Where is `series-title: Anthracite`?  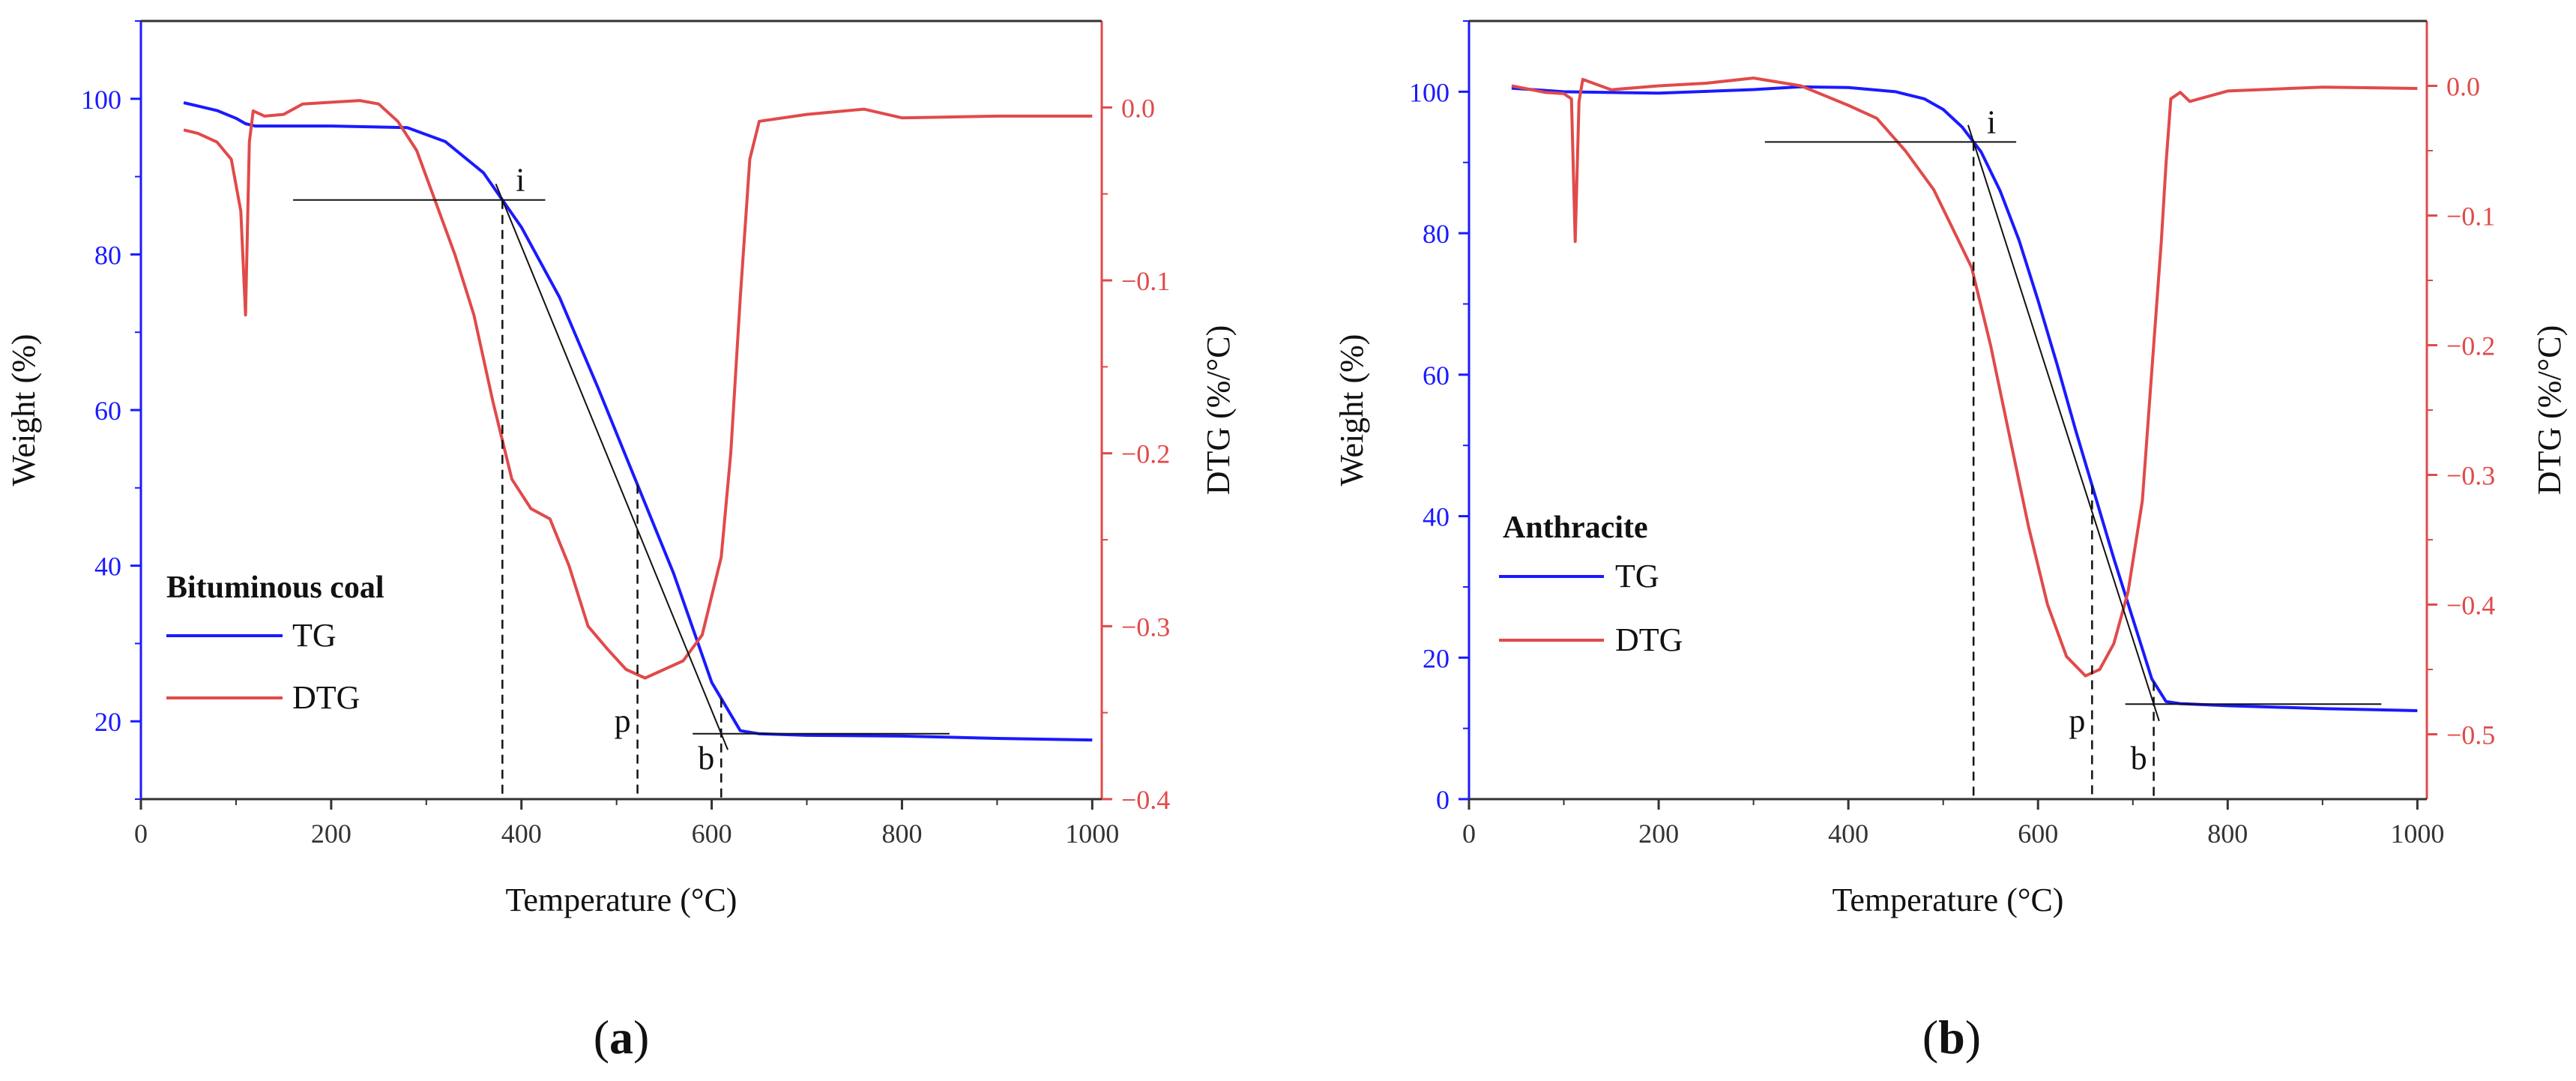
series-title: Anthracite is located at coordinates (1575, 528).